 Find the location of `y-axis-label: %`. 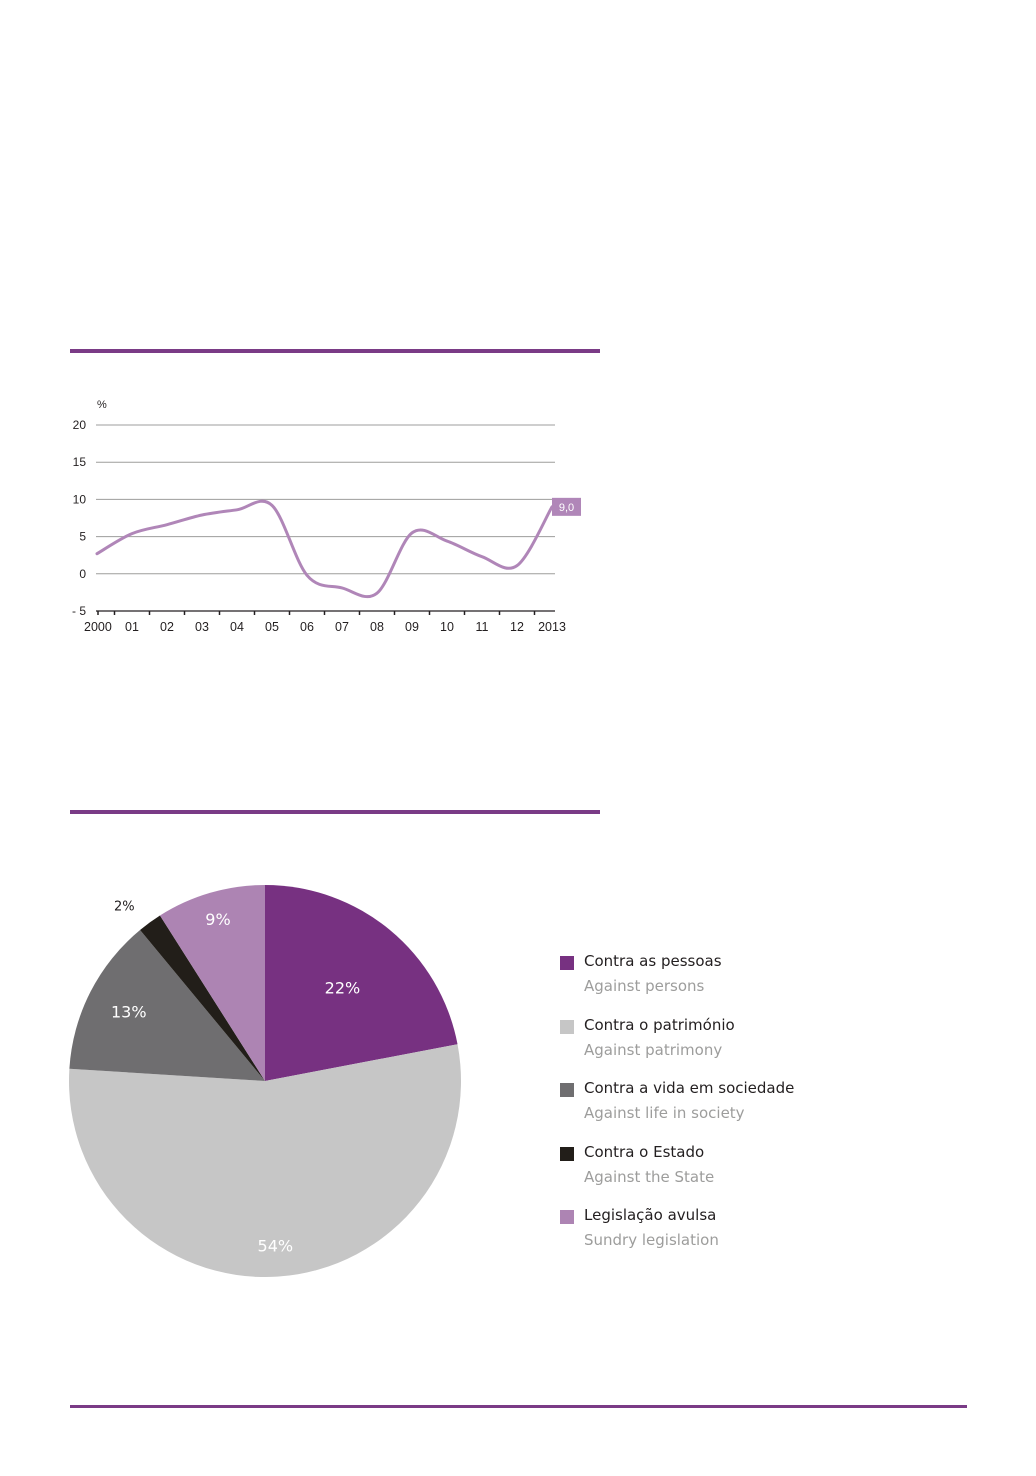

y-axis-label: % is located at coordinates (102, 405).